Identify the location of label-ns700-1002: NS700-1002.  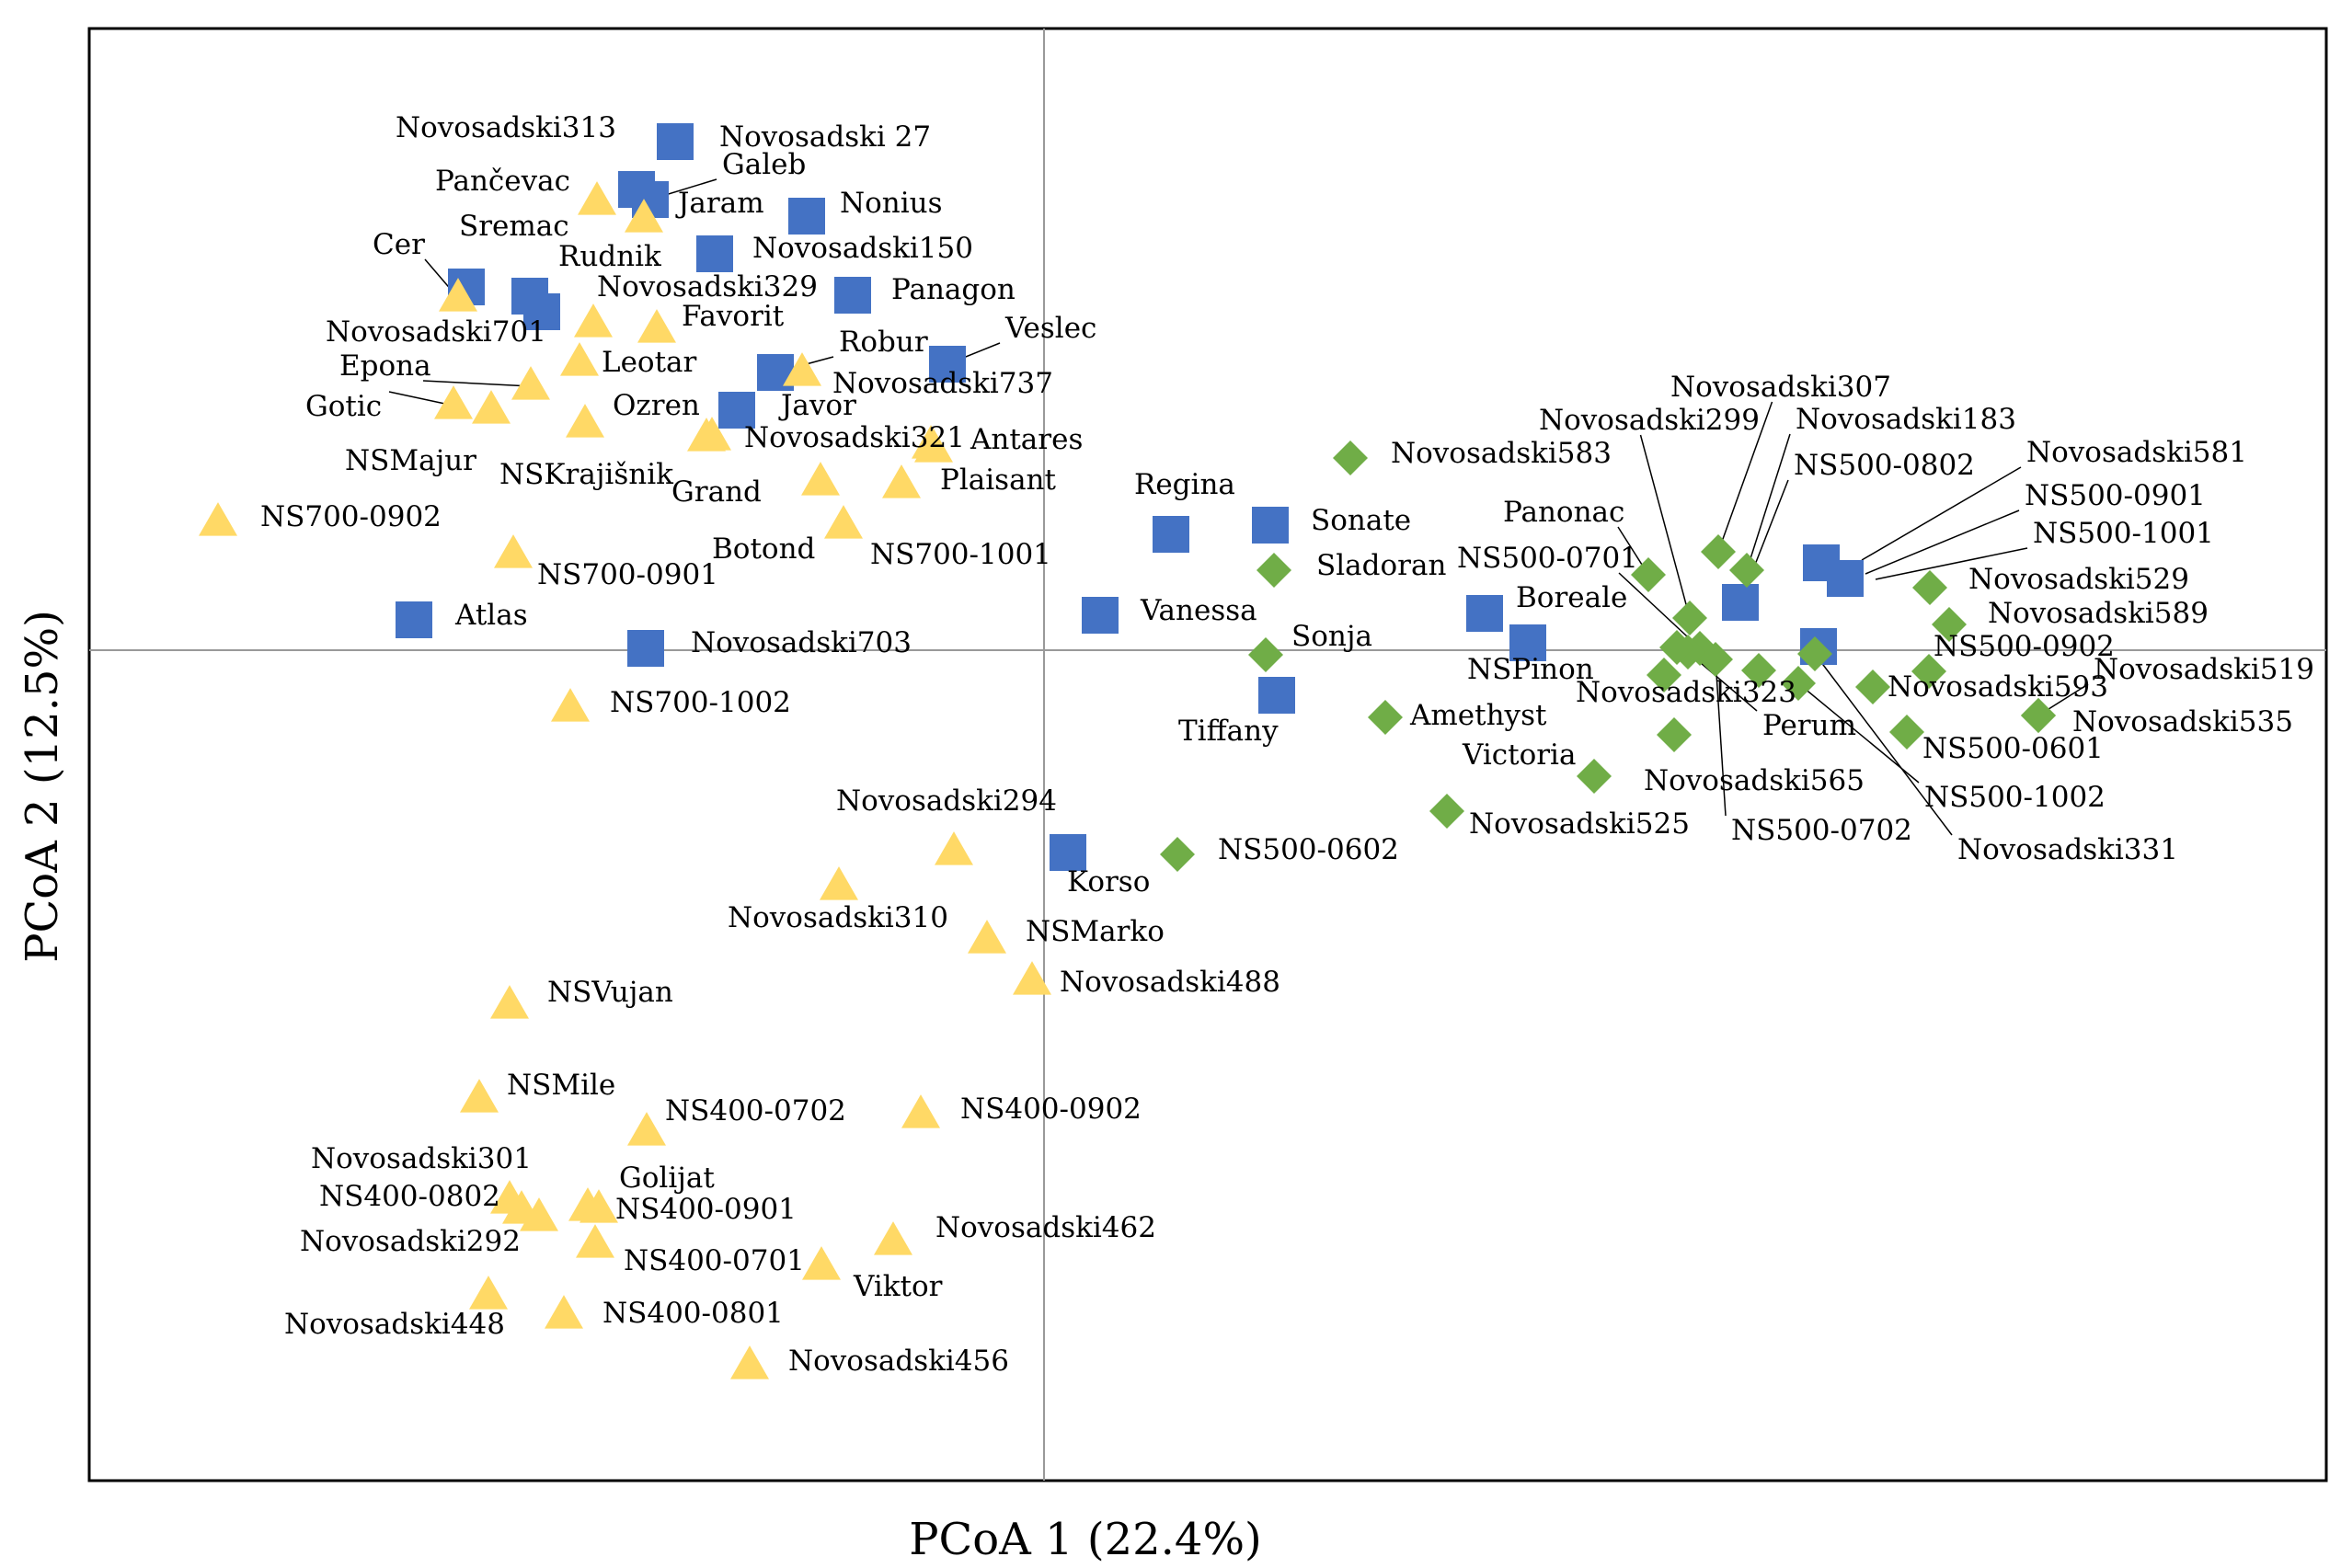
(700, 702).